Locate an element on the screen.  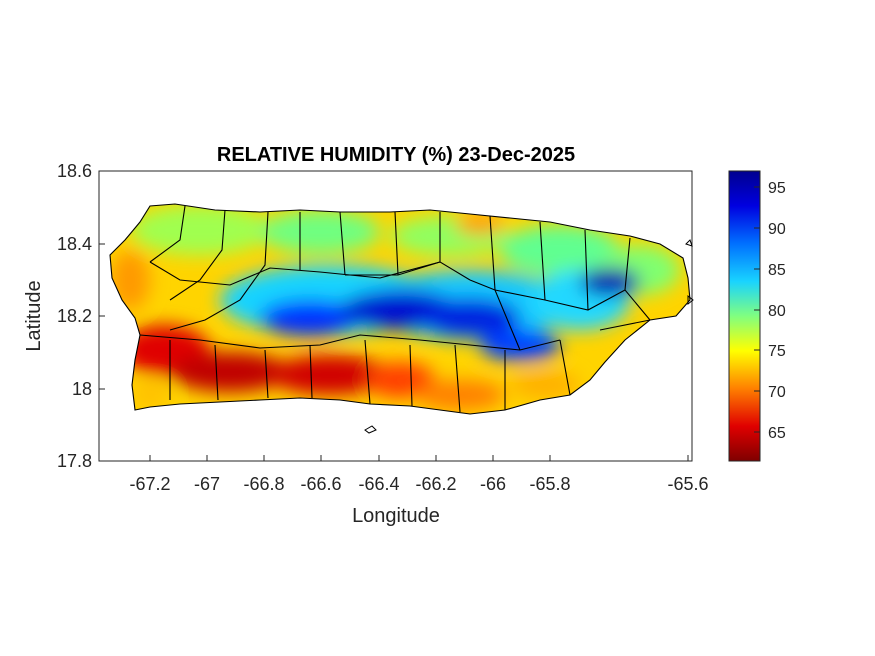
x-tick-label: -66.6 is located at coordinates (320, 484).